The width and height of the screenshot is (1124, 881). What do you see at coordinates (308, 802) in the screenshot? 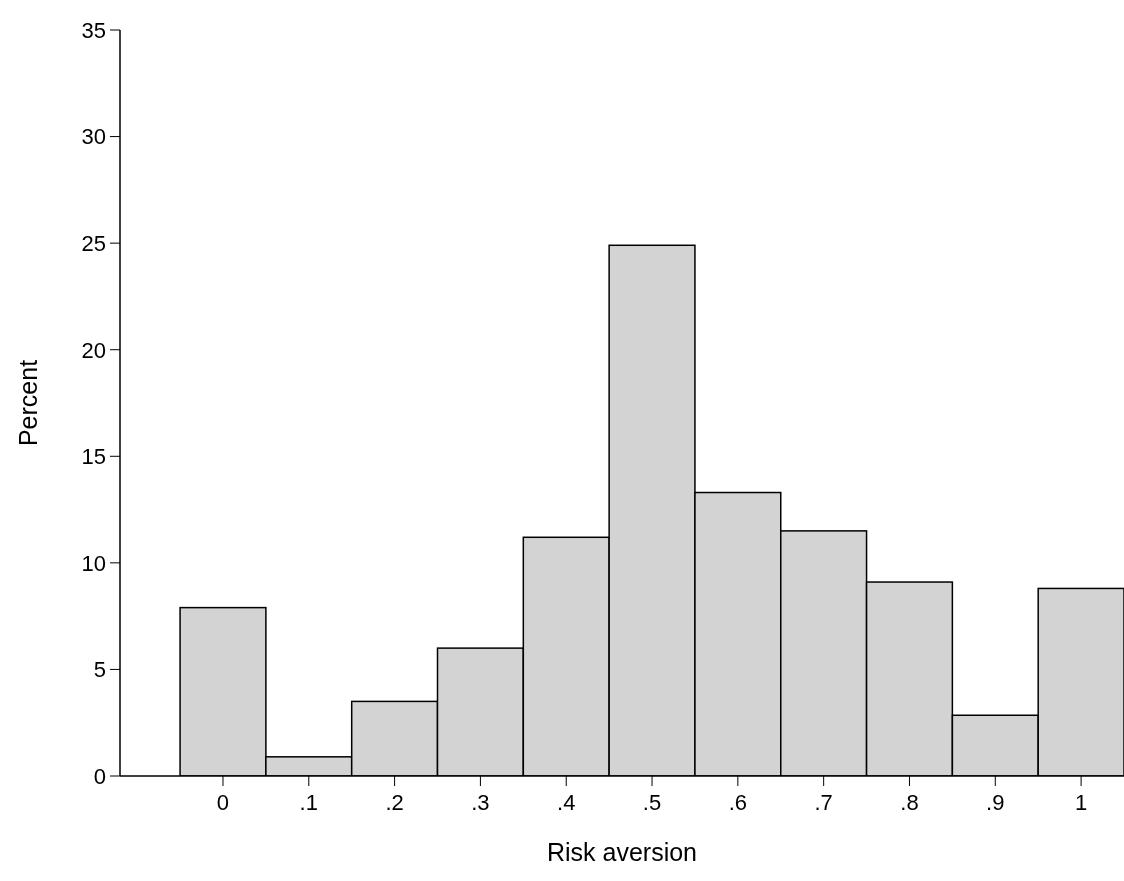
I see `x-tick-label: .1` at bounding box center [308, 802].